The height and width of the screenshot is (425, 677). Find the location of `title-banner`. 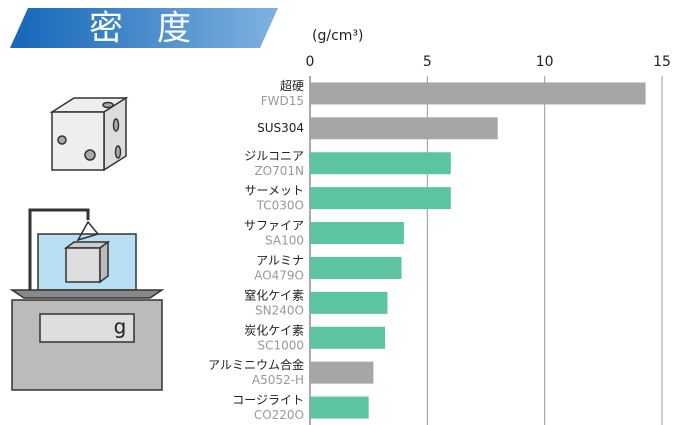

title-banner is located at coordinates (144, 28).